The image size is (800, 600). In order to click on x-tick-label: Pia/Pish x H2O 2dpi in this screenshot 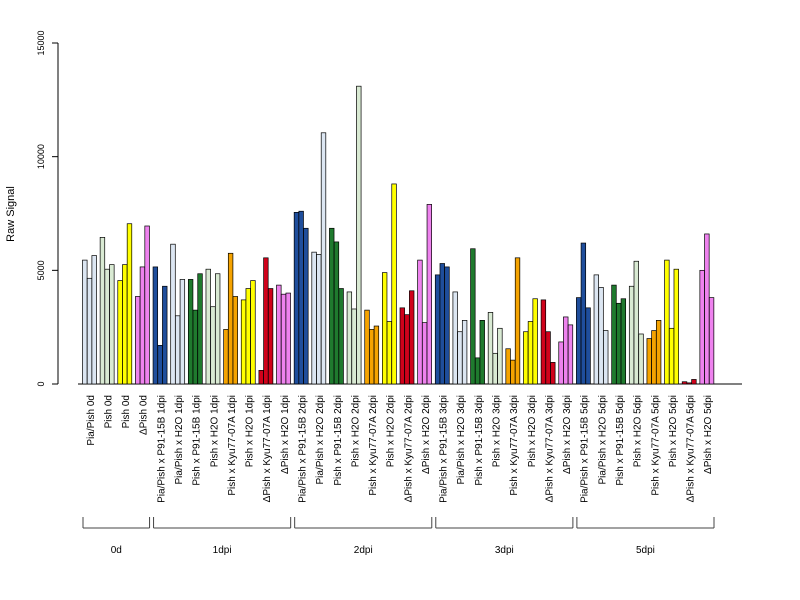, I will do `click(320, 440)`.